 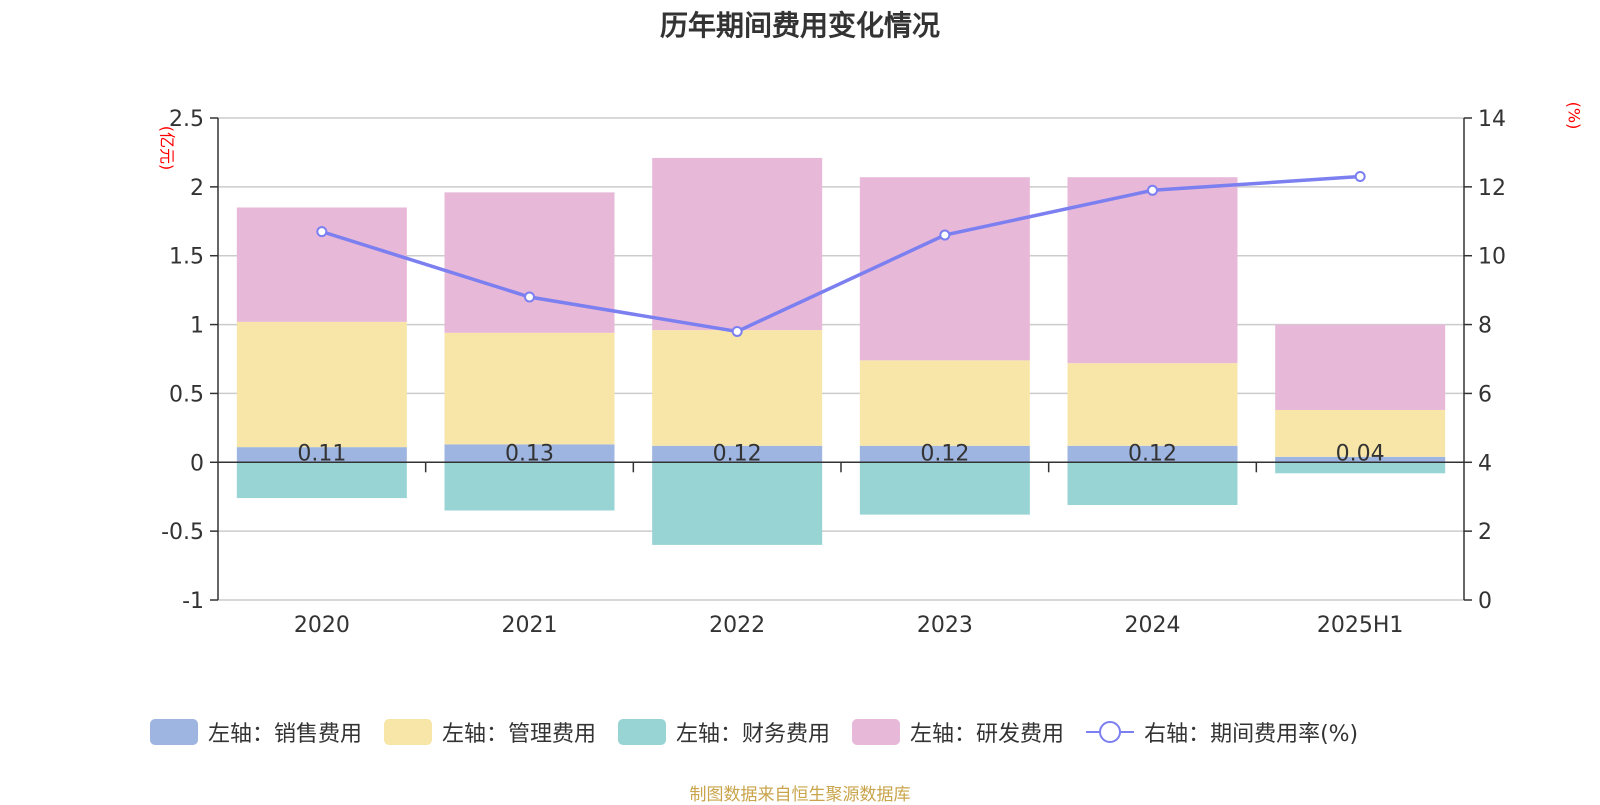 I want to click on expense-ratio-line, so click(x=841, y=254).